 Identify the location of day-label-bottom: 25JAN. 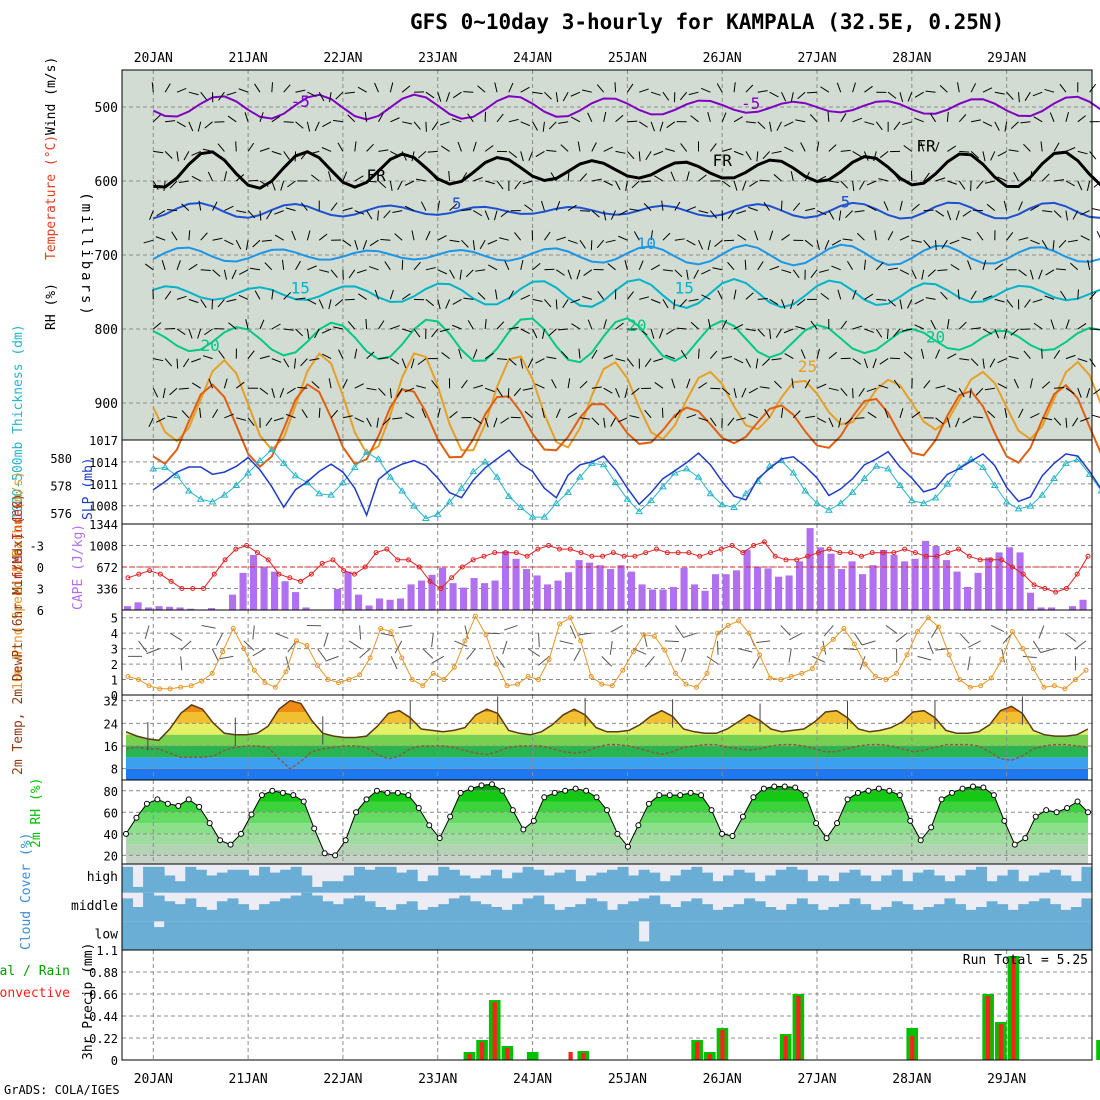
(627, 1079).